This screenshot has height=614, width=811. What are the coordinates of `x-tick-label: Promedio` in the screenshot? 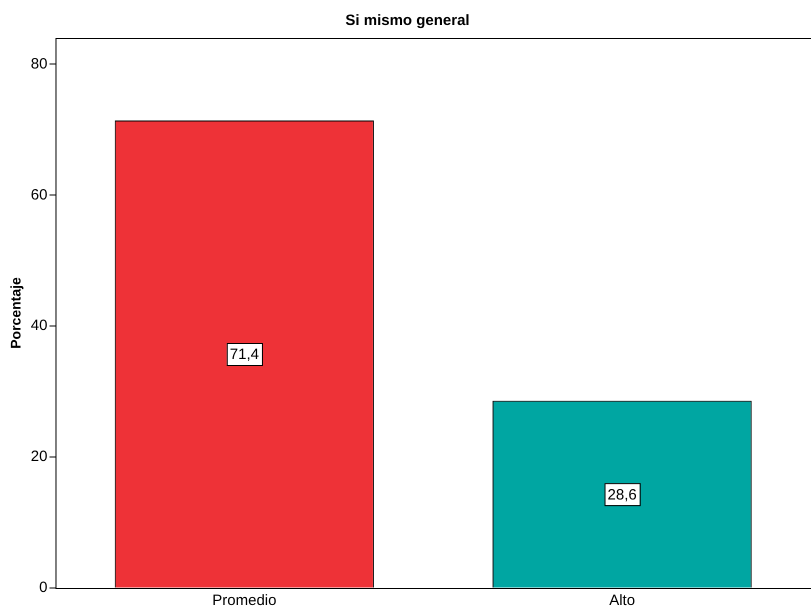 It's located at (244, 601).